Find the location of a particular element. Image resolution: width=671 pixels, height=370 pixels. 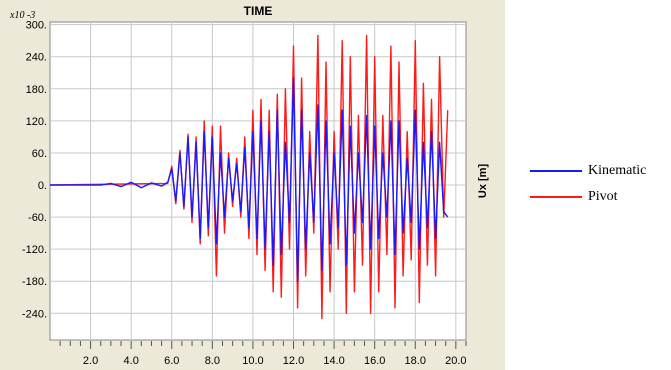

x-tick-label: 14.0 is located at coordinates (333, 361).